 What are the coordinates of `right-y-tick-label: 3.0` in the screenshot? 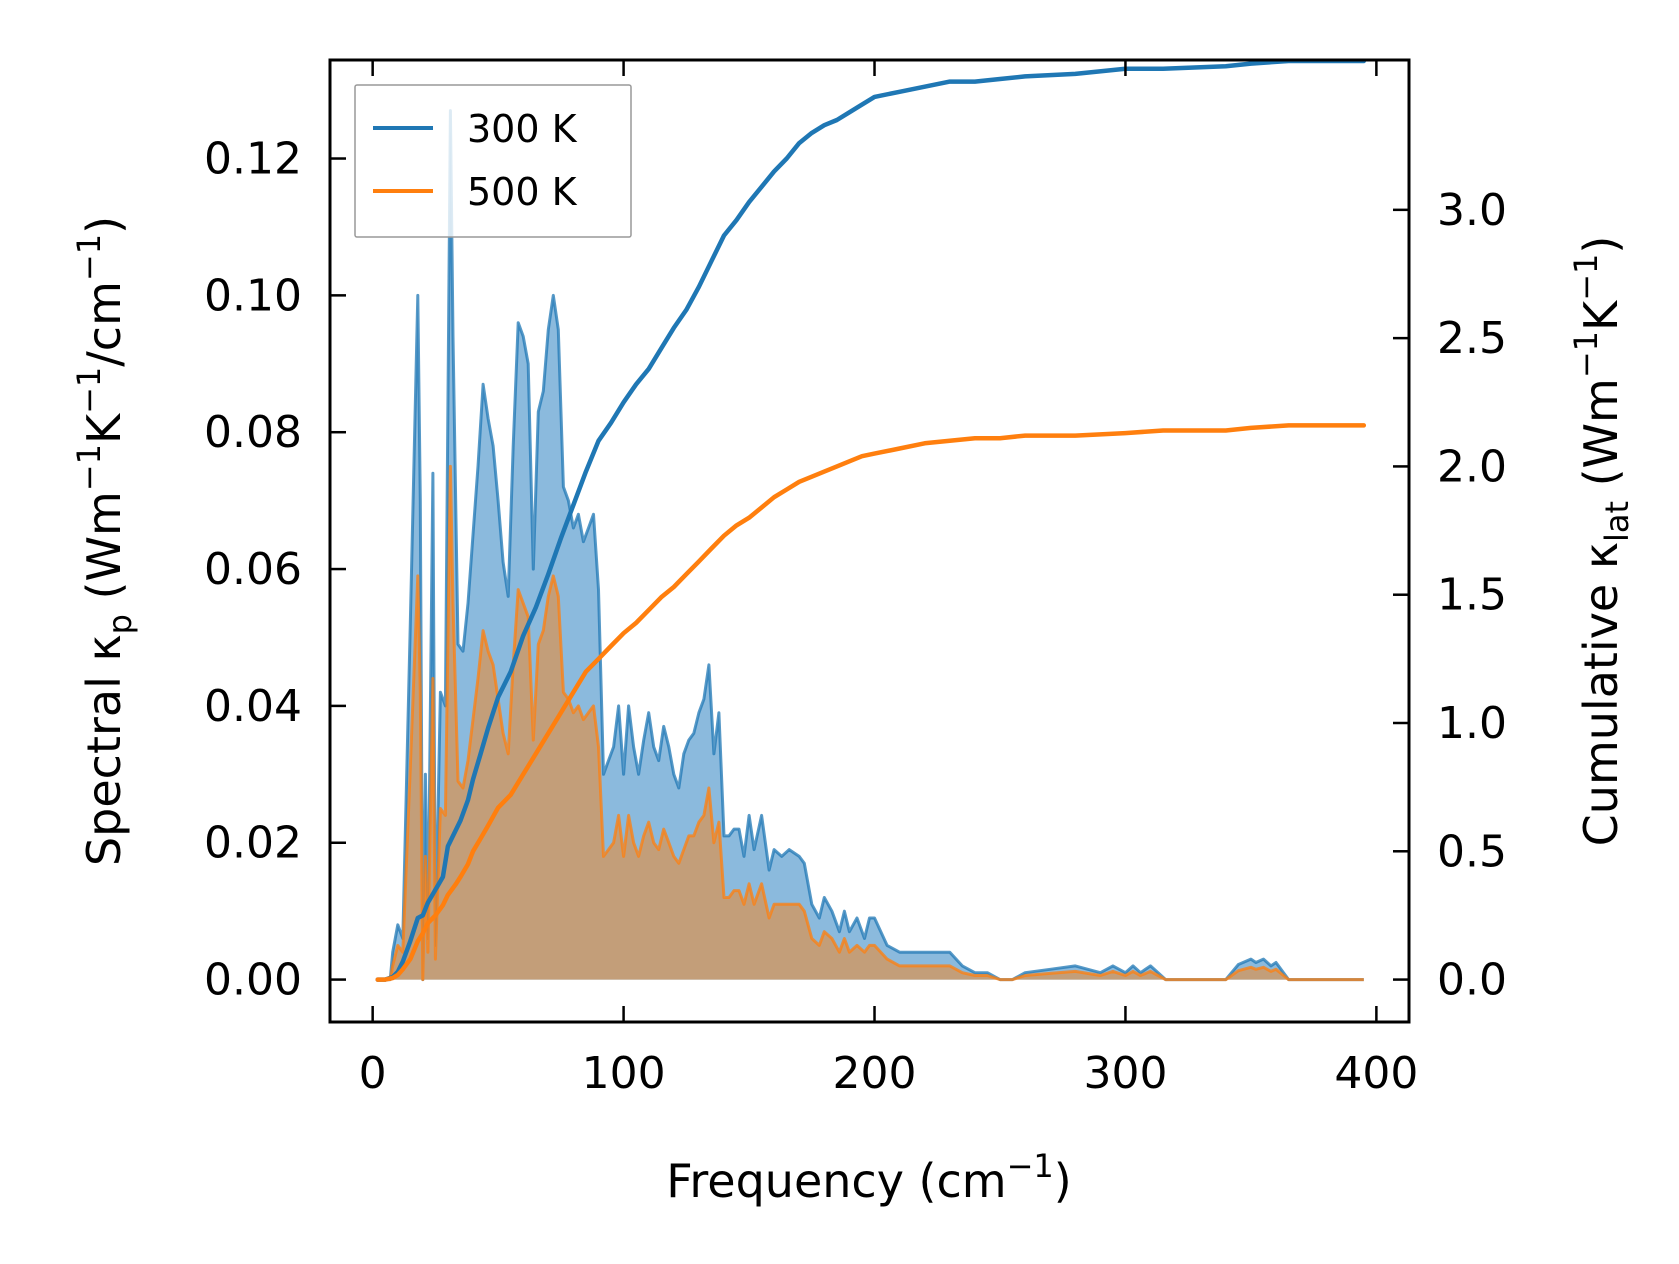 It's located at (1472, 210).